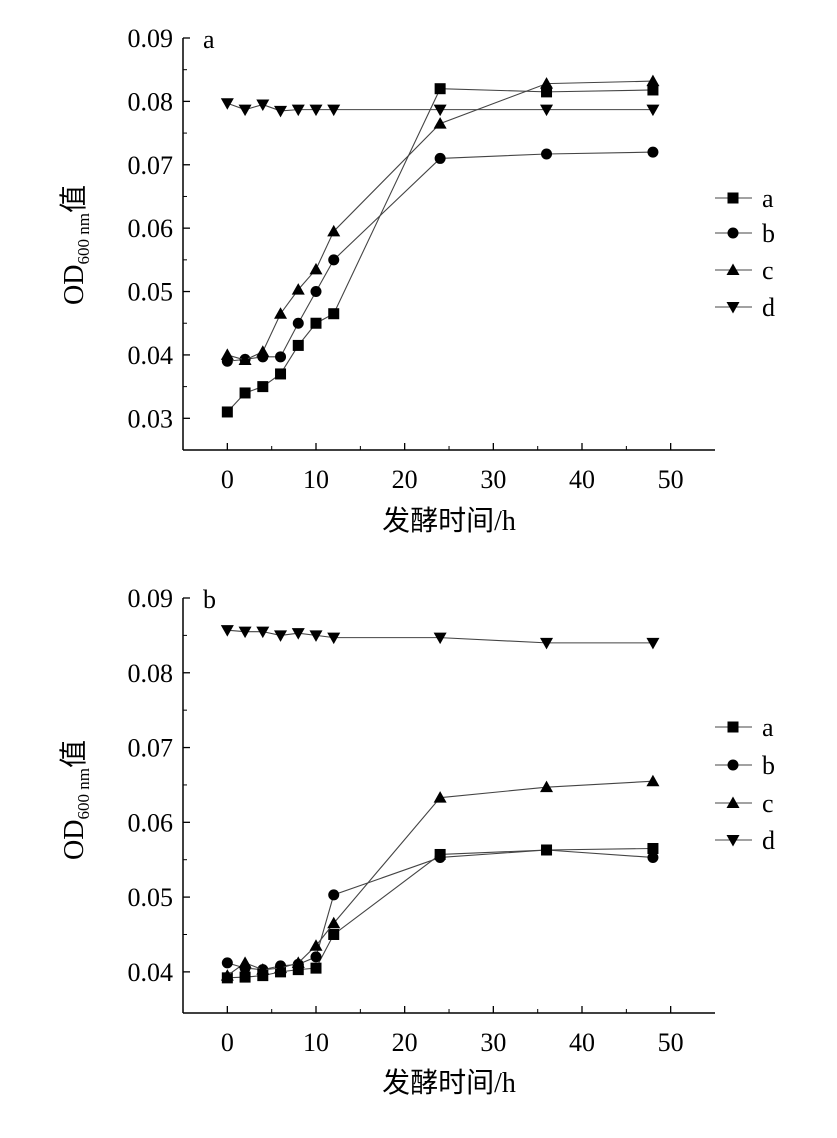  Describe the element at coordinates (209, 39) in the screenshot. I see `panel-label: a` at that location.